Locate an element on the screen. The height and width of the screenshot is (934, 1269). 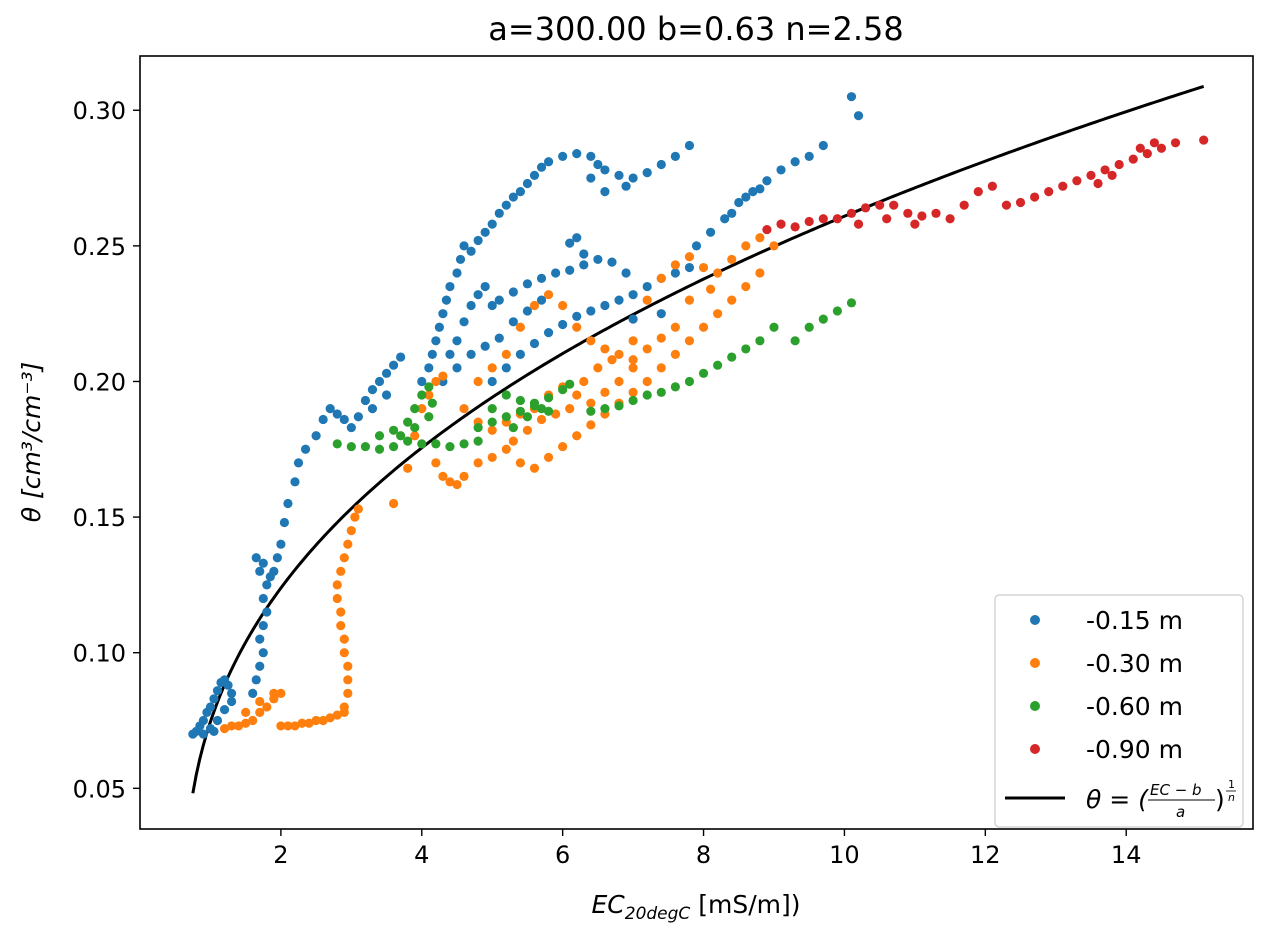
legend-box is located at coordinates (1119, 711).